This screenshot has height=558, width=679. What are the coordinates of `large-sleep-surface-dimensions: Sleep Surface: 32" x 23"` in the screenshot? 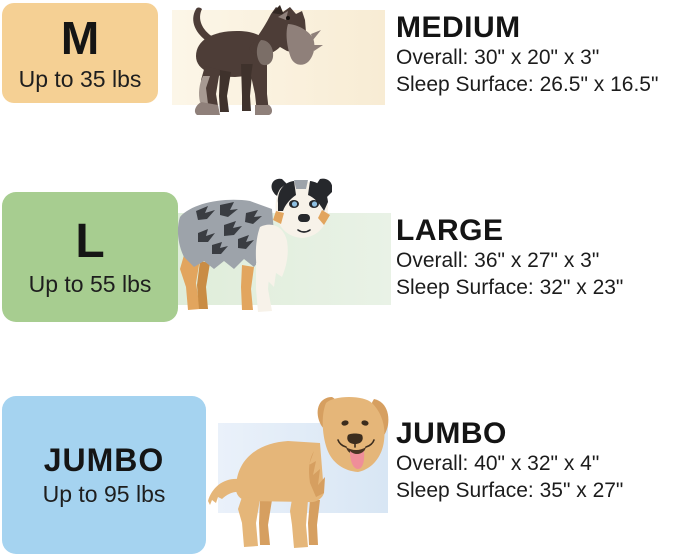 It's located at (510, 287).